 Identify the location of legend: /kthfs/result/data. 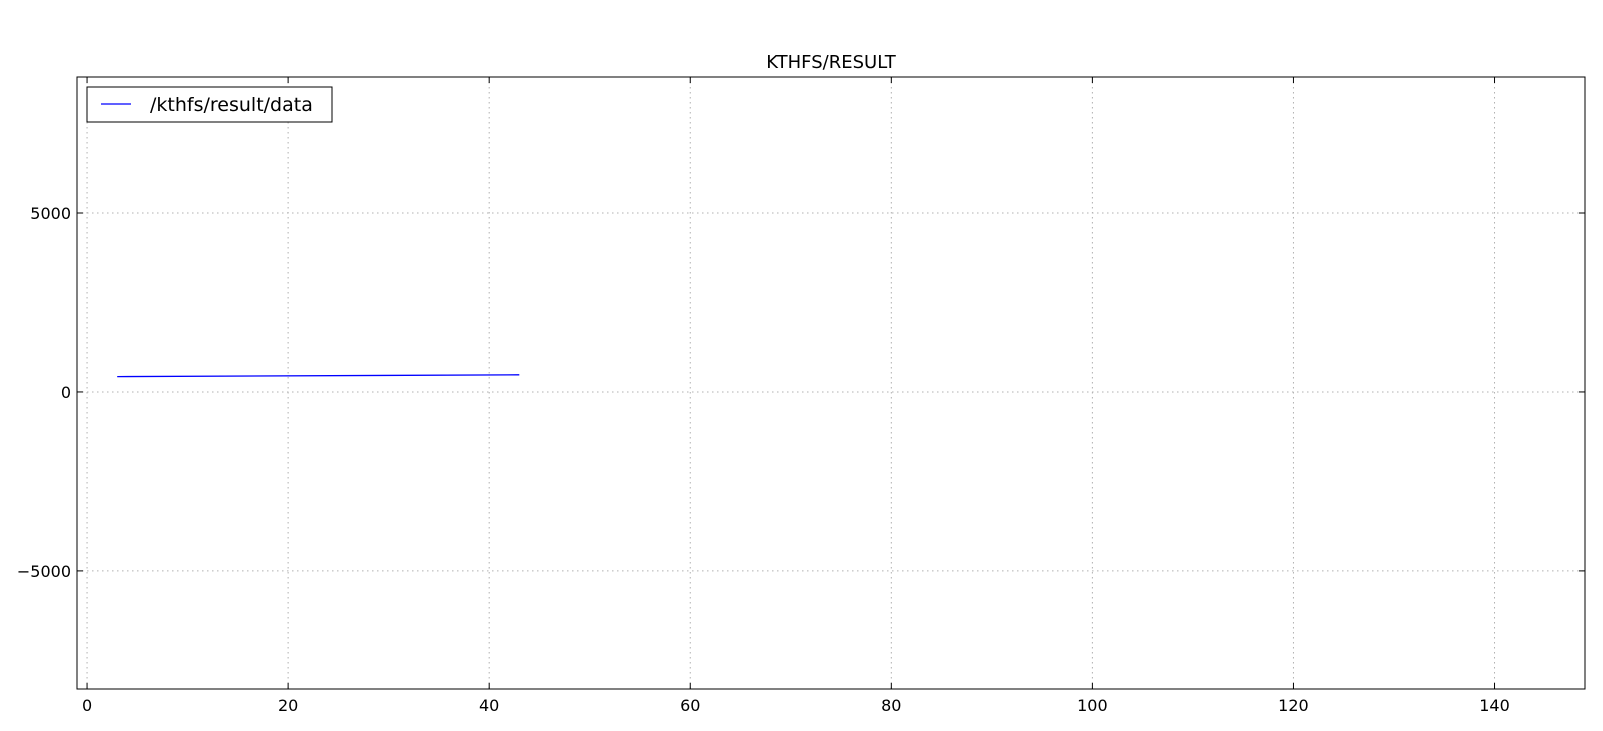
(209, 104).